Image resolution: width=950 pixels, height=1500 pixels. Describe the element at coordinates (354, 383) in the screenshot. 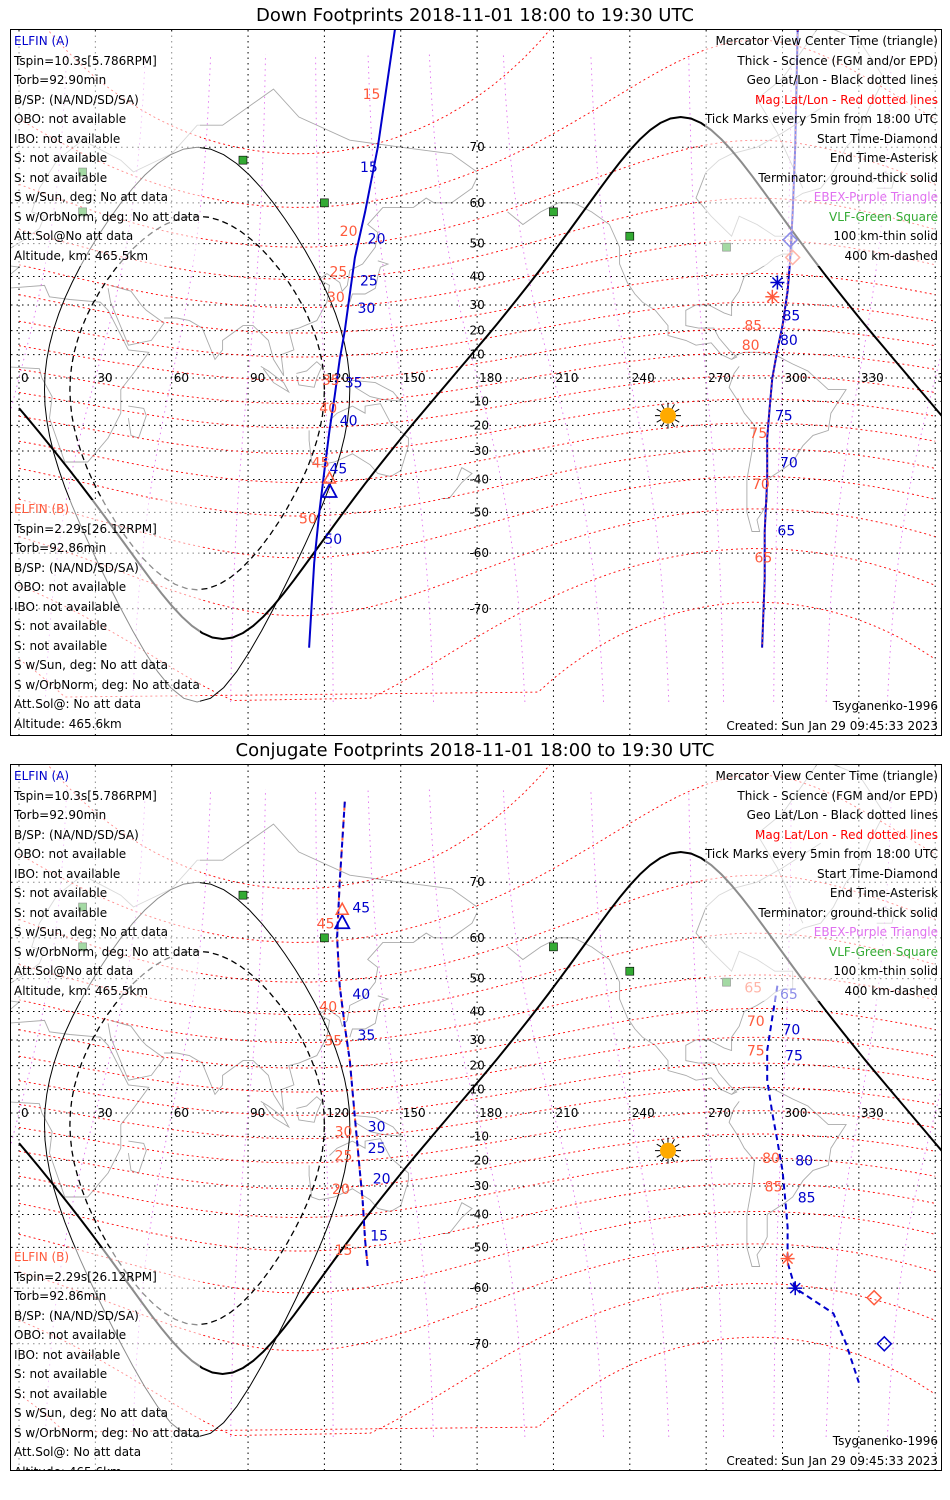

I see `elfin-a-tick-label: 35` at that location.